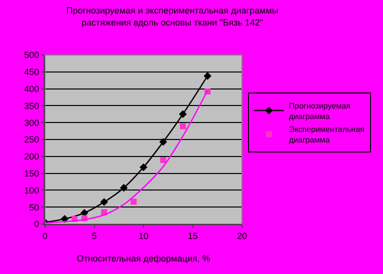 The height and width of the screenshot is (274, 383). I want to click on y-tick-label: 450, so click(32, 72).